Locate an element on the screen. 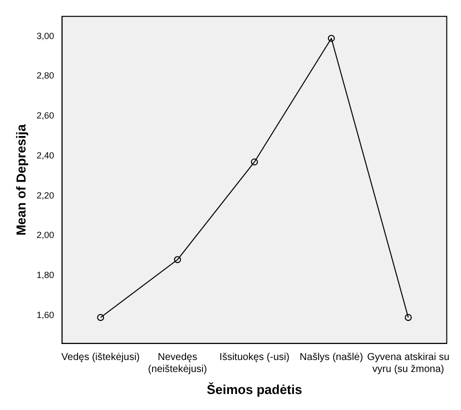 The width and height of the screenshot is (461, 410). y-axis-title: Mean of Depresija is located at coordinates (20, 180).